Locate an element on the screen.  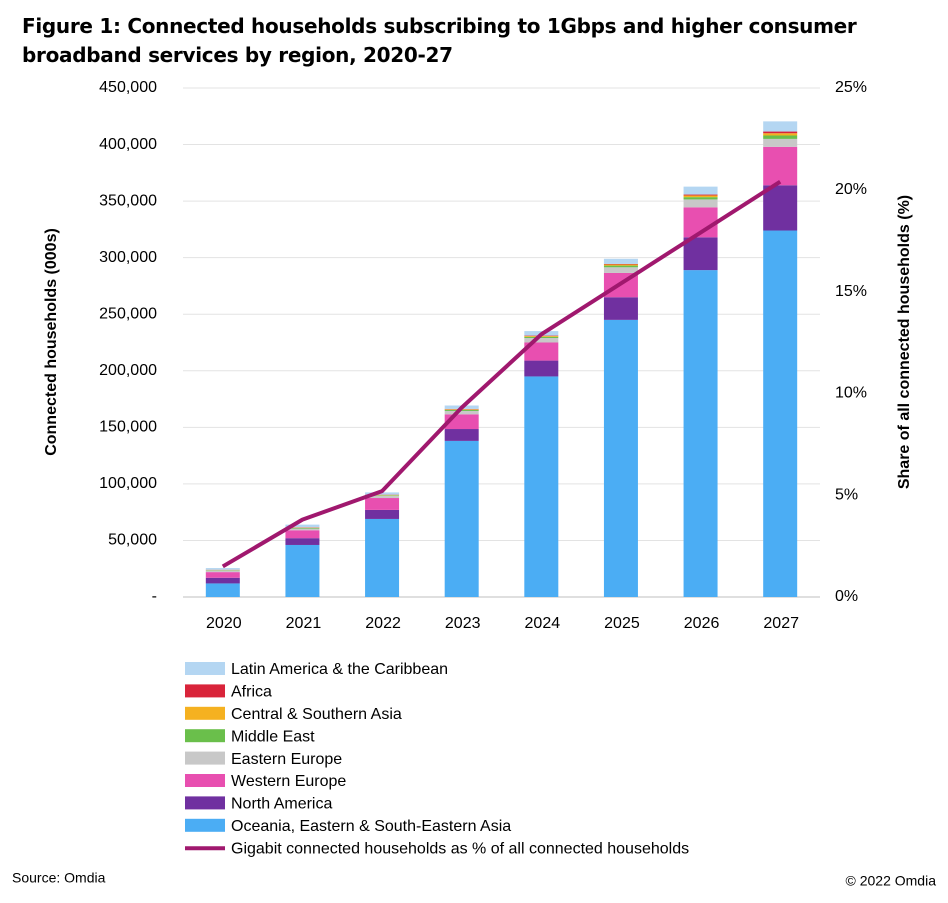
x-tick-label: 2020 is located at coordinates (224, 623).